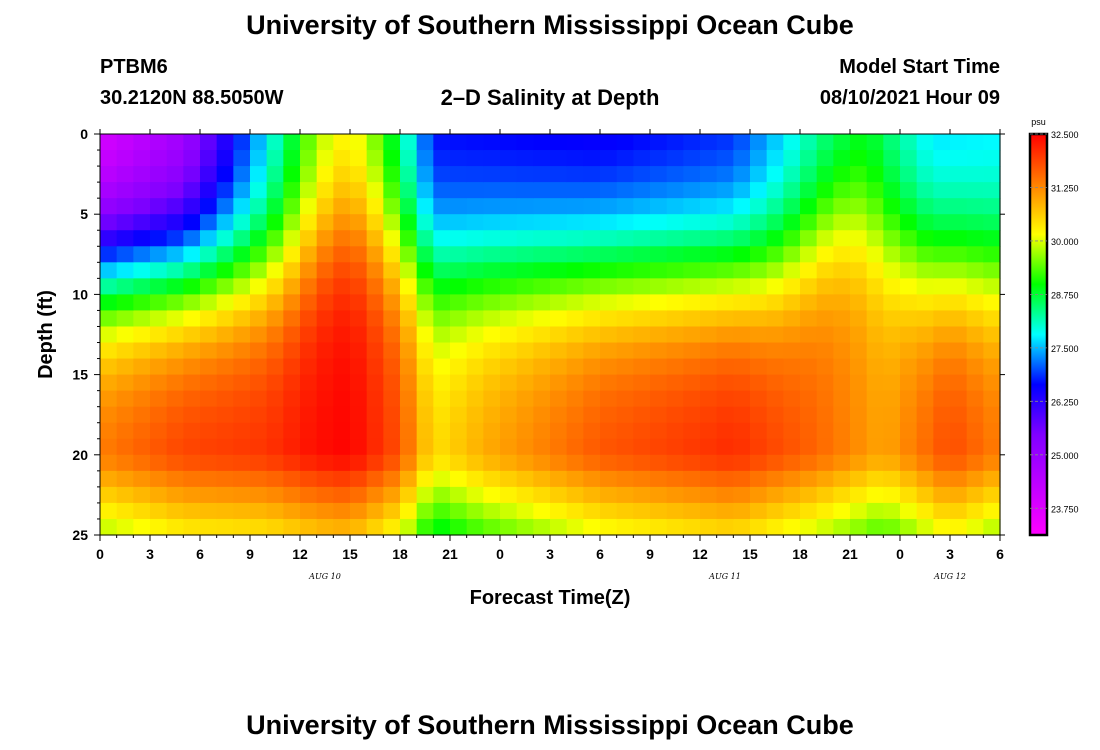  I want to click on model-start-value: 08/10/2021 Hour 09, so click(909, 98).